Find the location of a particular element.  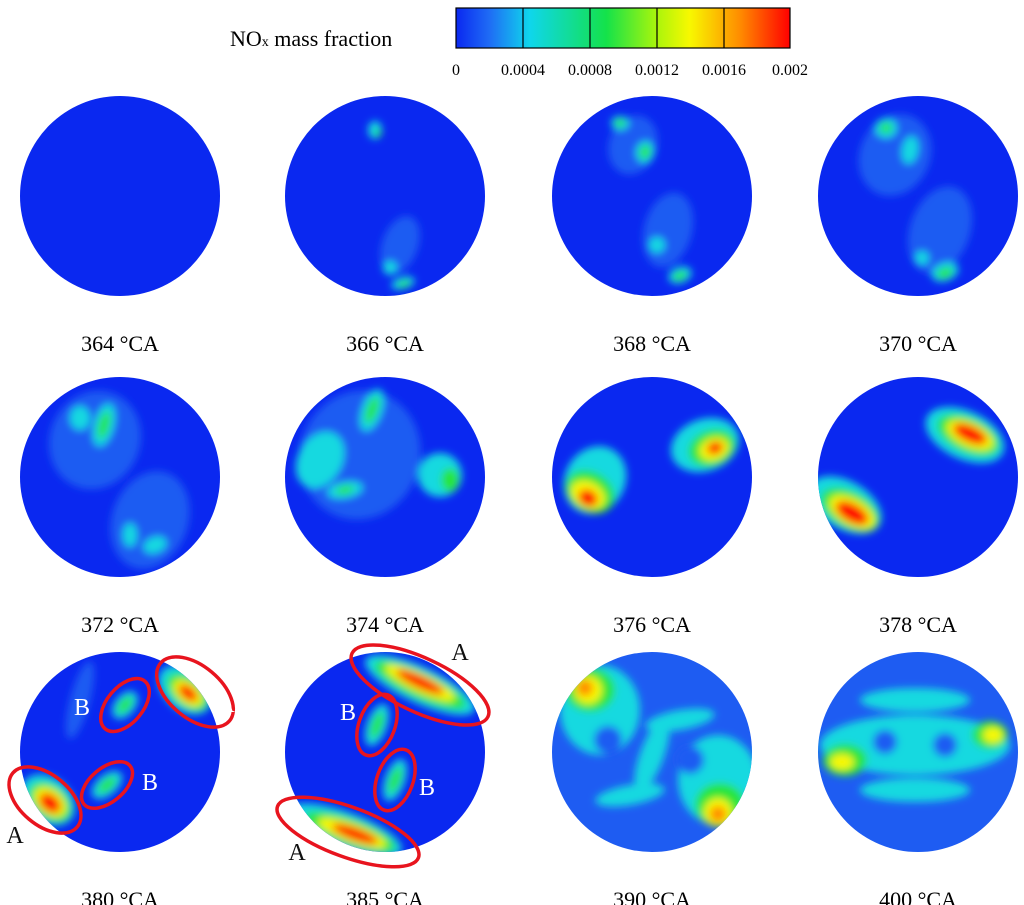

crank-angle-label: 372 °CA is located at coordinates (120, 624).